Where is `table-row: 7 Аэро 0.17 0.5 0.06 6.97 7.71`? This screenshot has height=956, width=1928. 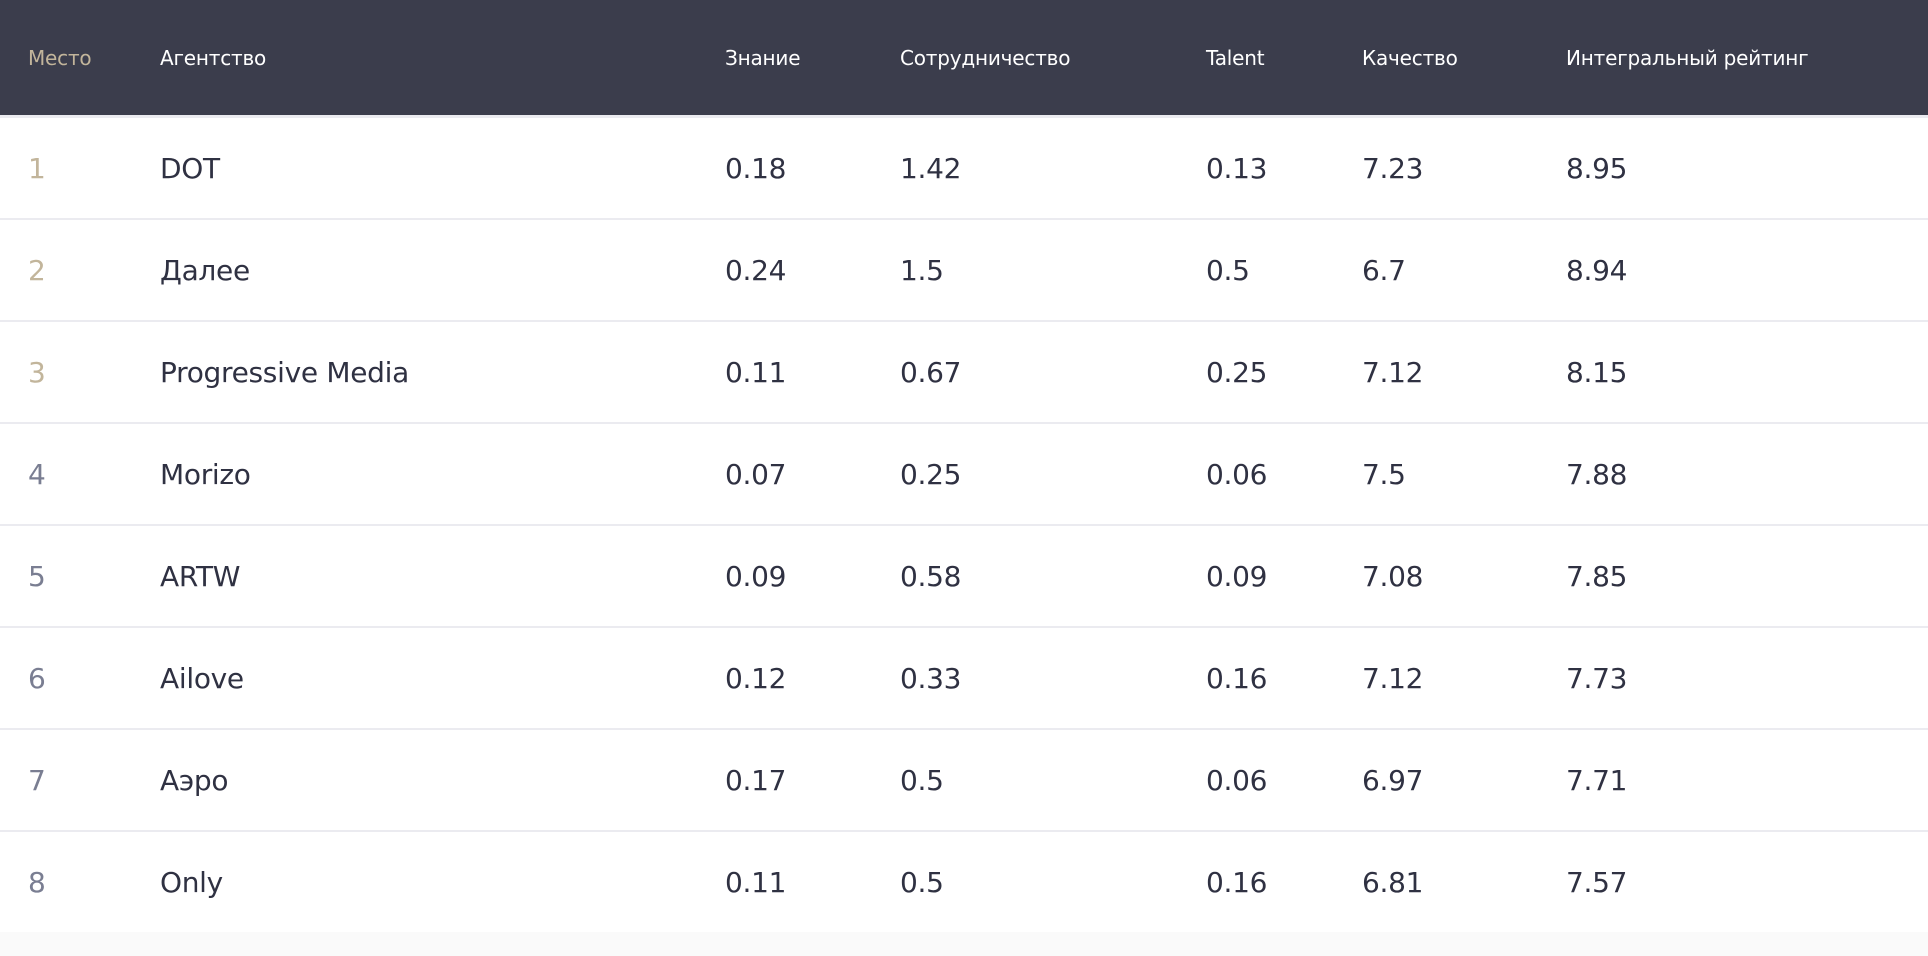
table-row: 7 Аэро 0.17 0.5 0.06 6.97 7.71 is located at coordinates (964, 781).